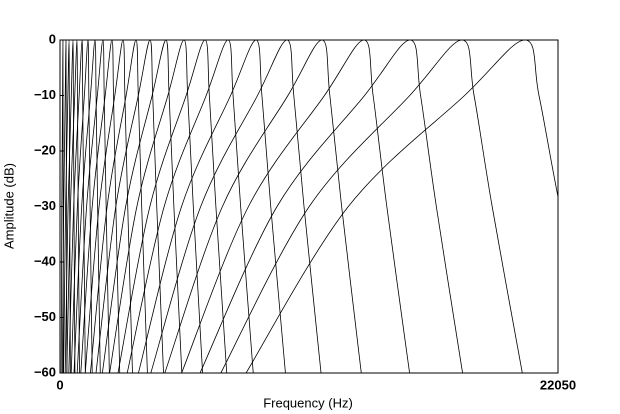 The width and height of the screenshot is (620, 414). Describe the element at coordinates (45, 149) in the screenshot. I see `y-tick-label: −20` at that location.